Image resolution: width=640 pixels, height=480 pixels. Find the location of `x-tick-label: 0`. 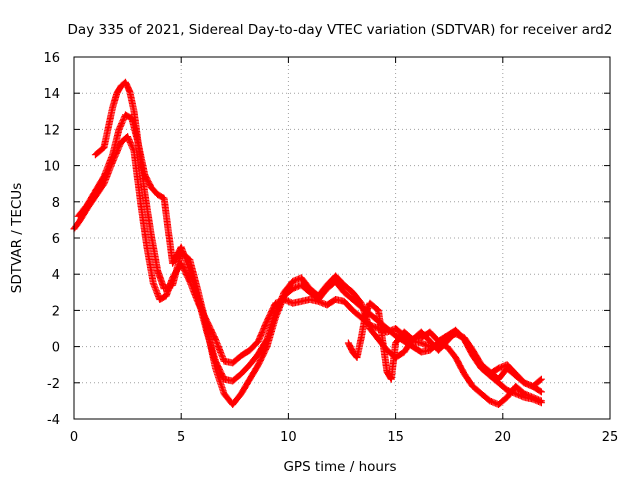

x-tick-label: 0 is located at coordinates (74, 437).